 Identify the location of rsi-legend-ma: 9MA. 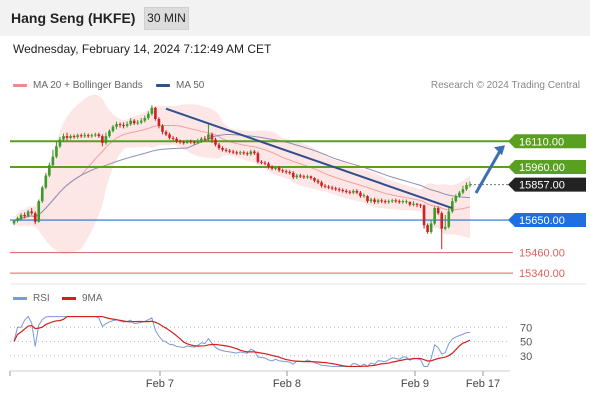
(82, 298).